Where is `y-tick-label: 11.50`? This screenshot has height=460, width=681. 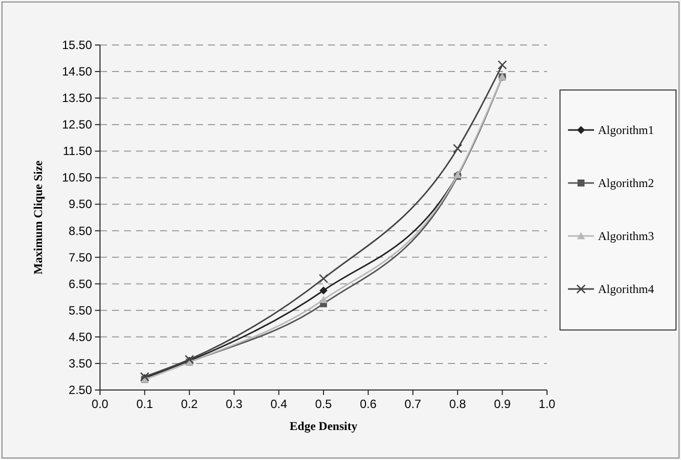 y-tick-label: 11.50 is located at coordinates (77, 151).